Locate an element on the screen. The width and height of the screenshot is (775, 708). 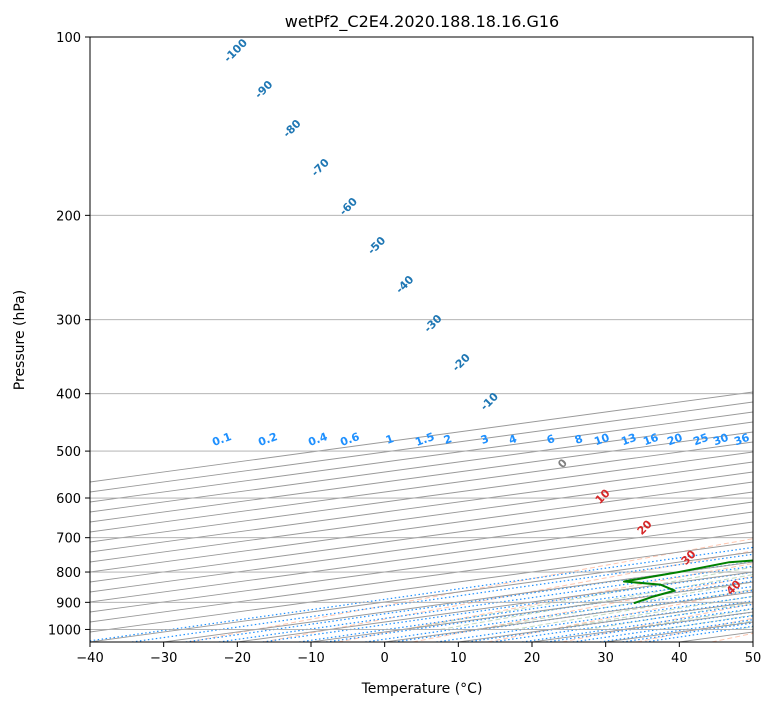
mixing-ratio-label: 13 is located at coordinates (628, 439).